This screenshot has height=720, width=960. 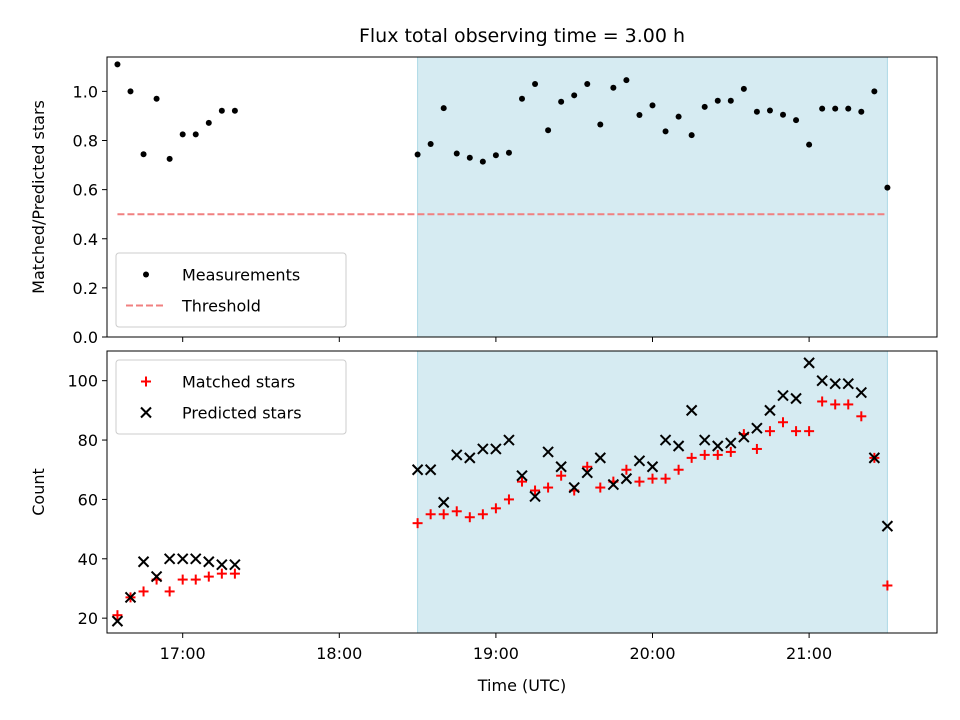 What do you see at coordinates (90, 214) in the screenshot?
I see `y-ticks-top: 0.0 0.2 0.4 0.6 0.8 1.0` at bounding box center [90, 214].